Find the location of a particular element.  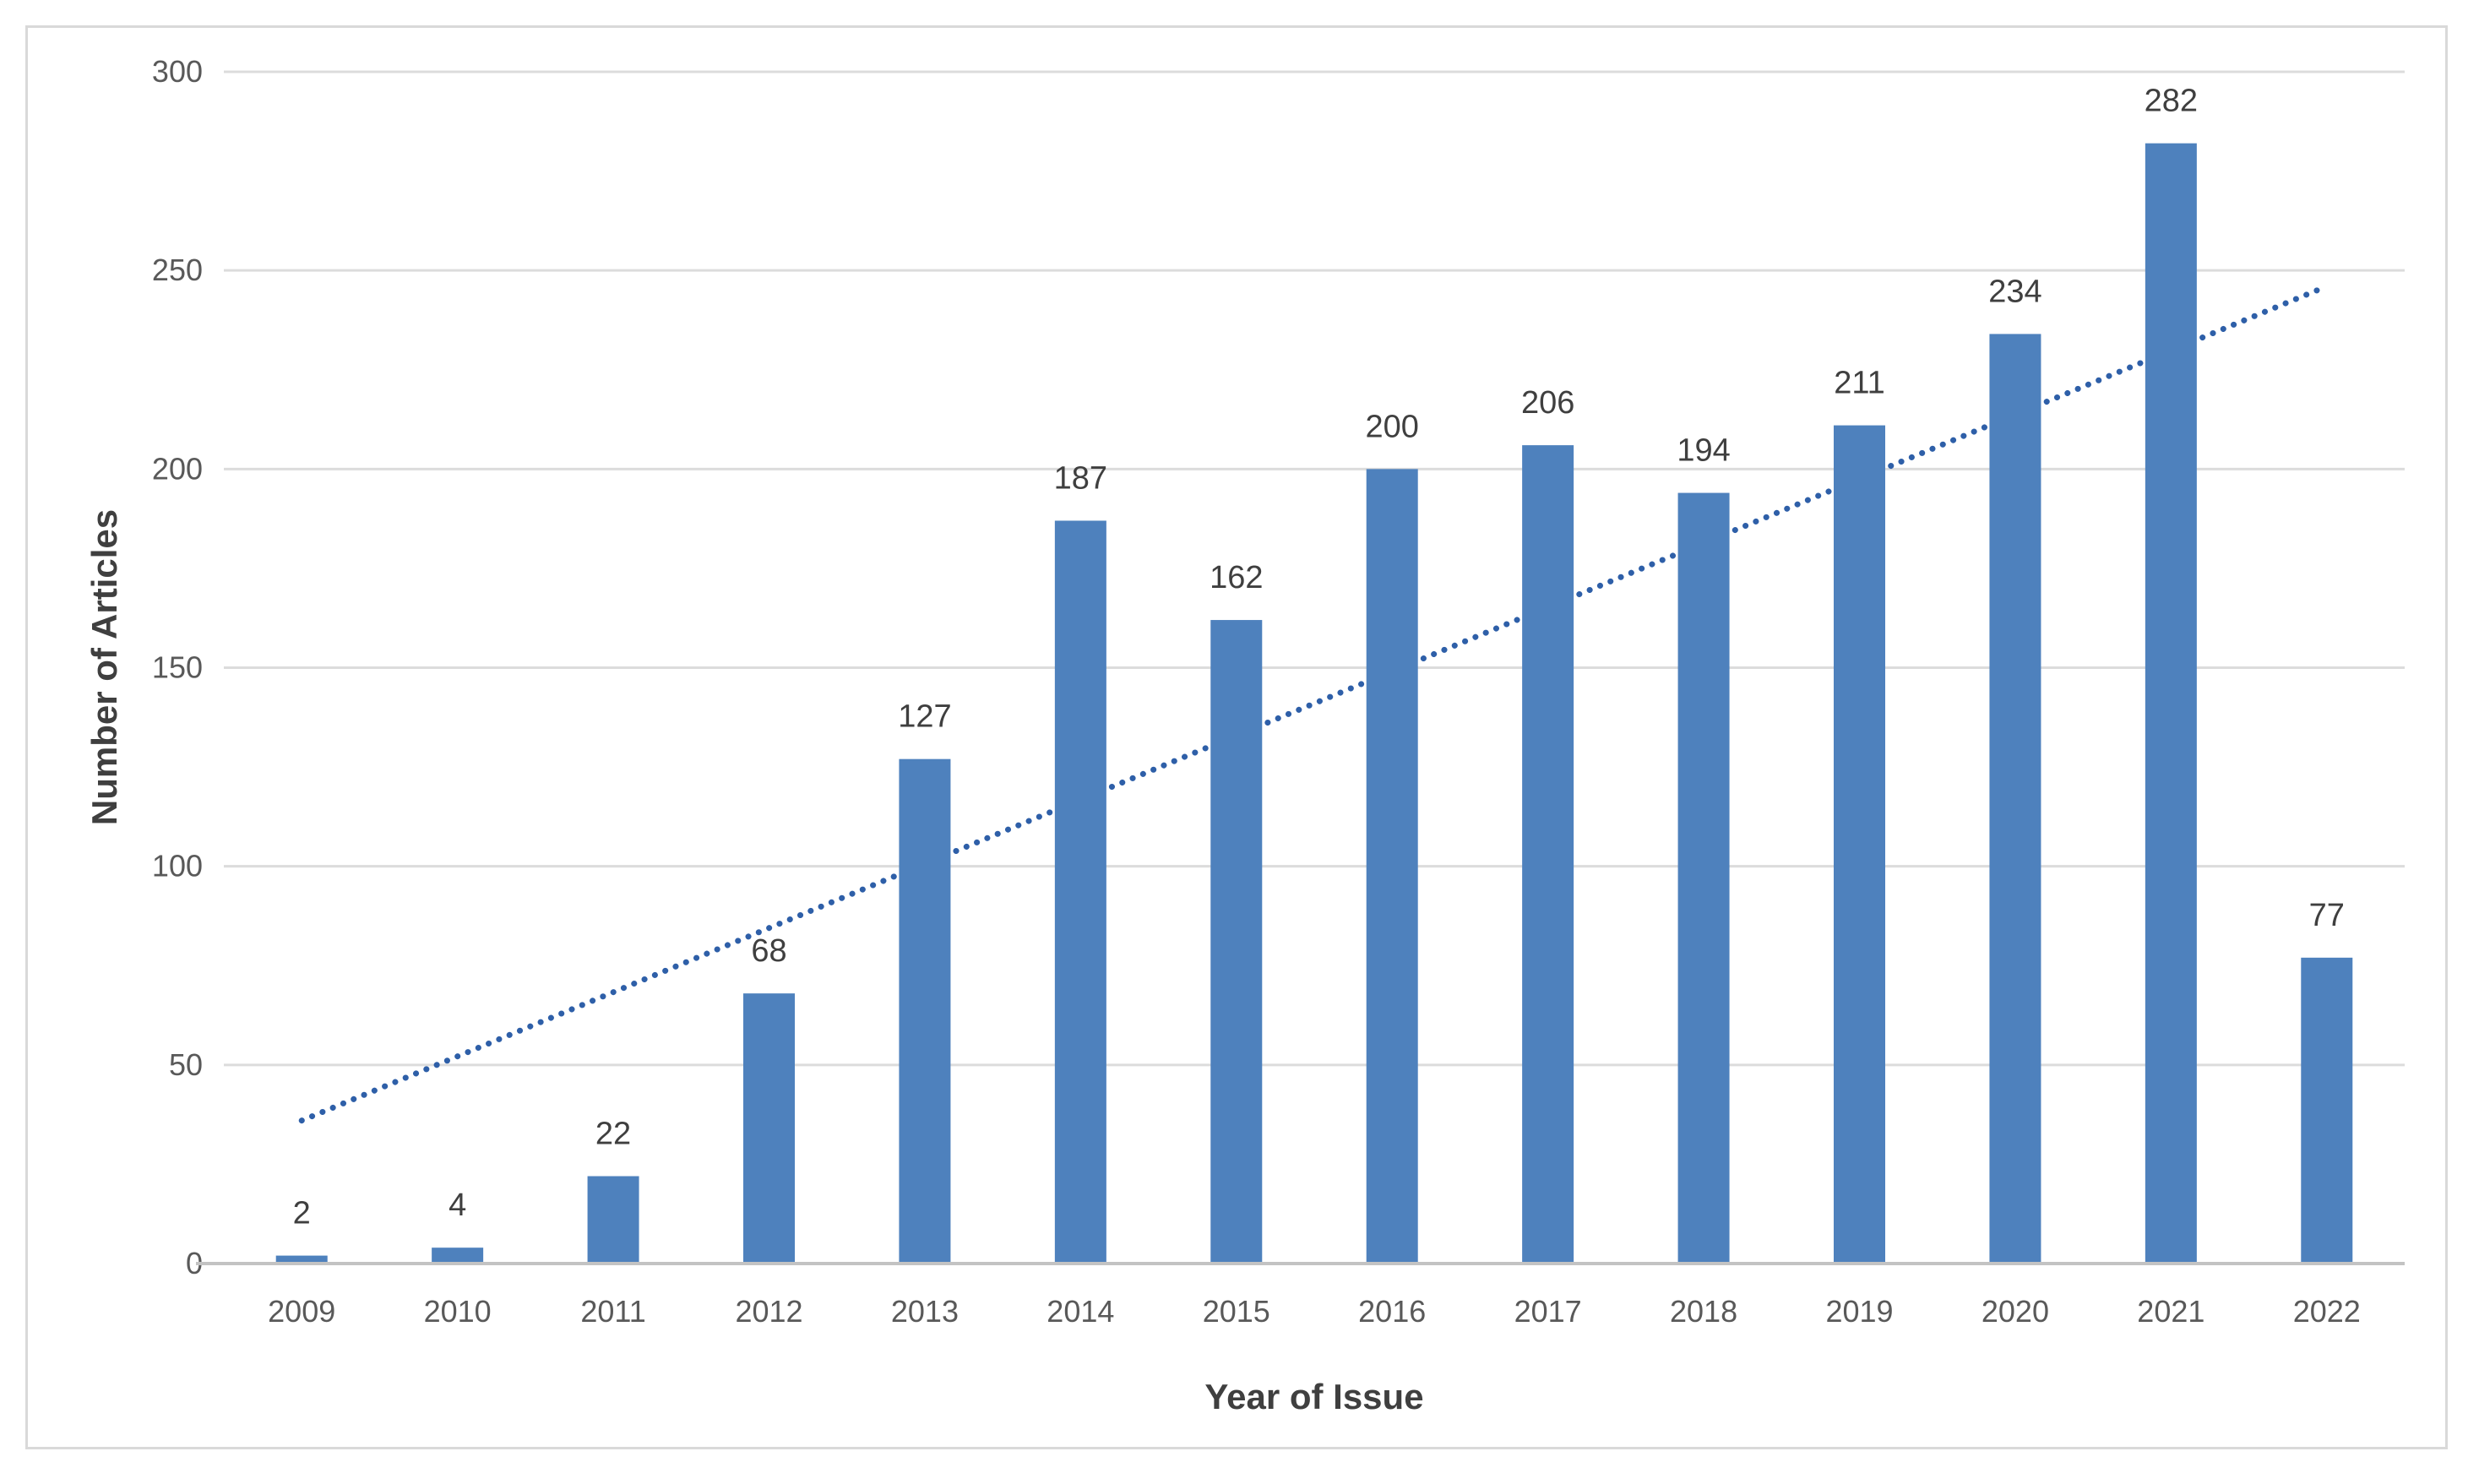

x-tick-label-2017: 2017 is located at coordinates (1548, 1311).